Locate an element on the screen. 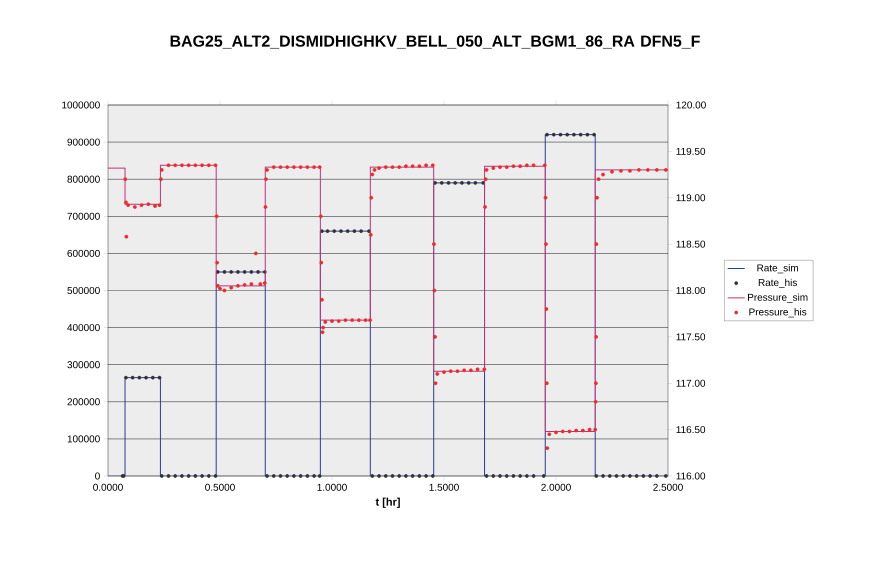 This screenshot has width=871, height=562. y-tick-label: 900000 is located at coordinates (83, 142).